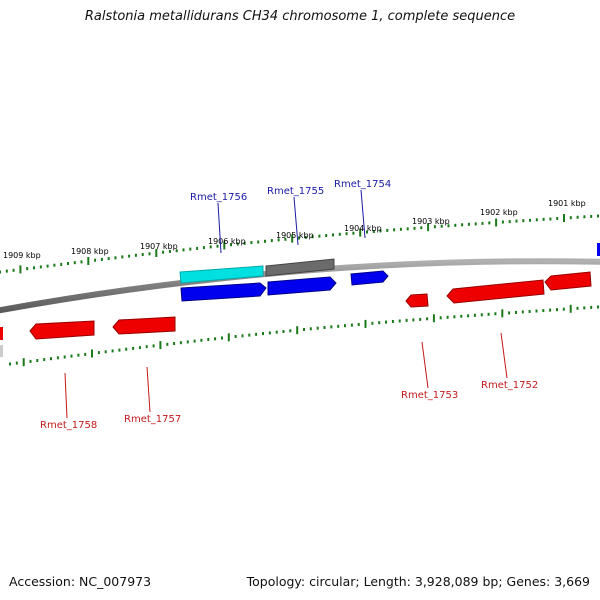 This screenshot has width=600, height=600. What do you see at coordinates (509, 385) in the screenshot?
I see `gene-label: Rmet_1752` at bounding box center [509, 385].